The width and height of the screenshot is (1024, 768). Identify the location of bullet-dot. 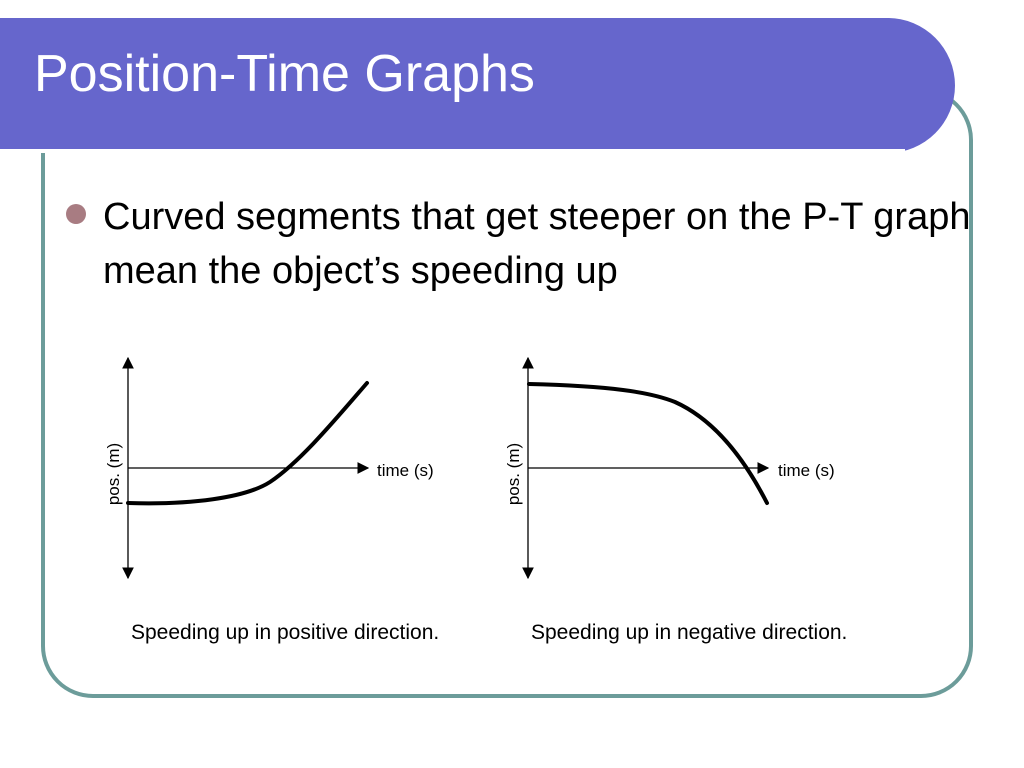
(76, 214).